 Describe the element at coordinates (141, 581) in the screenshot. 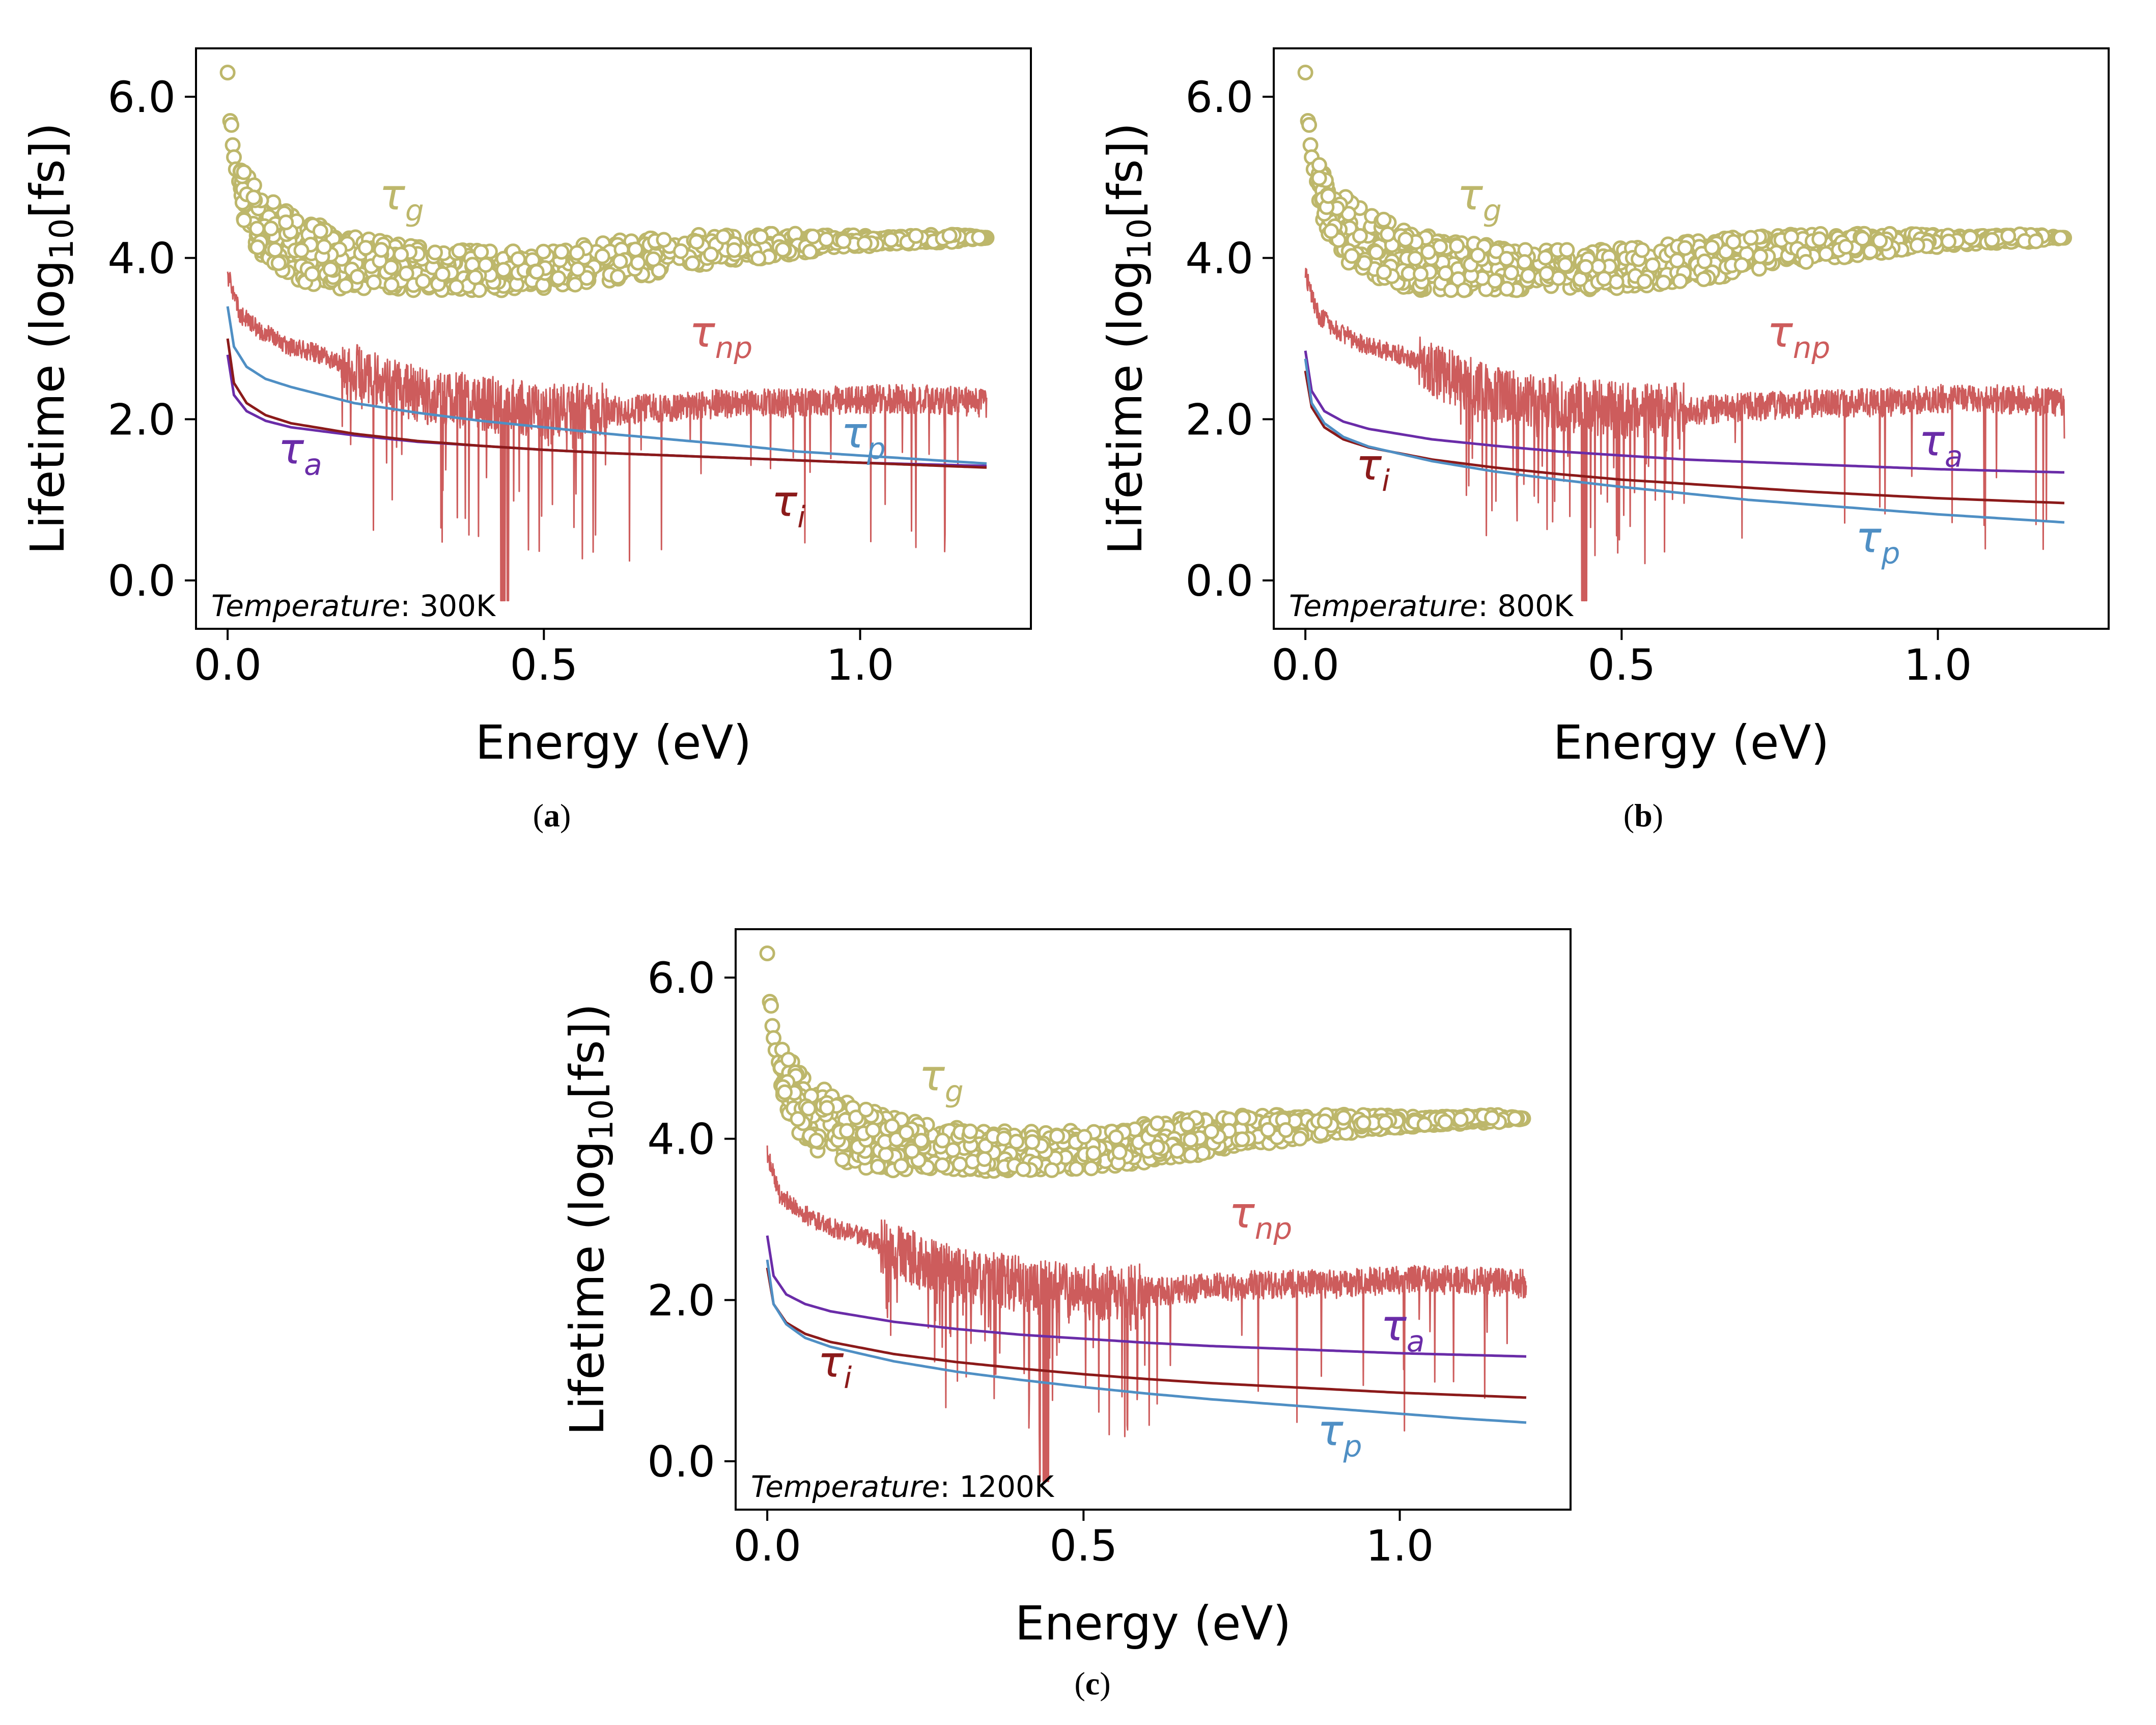

I see `y-tick-label: 0.0` at that location.